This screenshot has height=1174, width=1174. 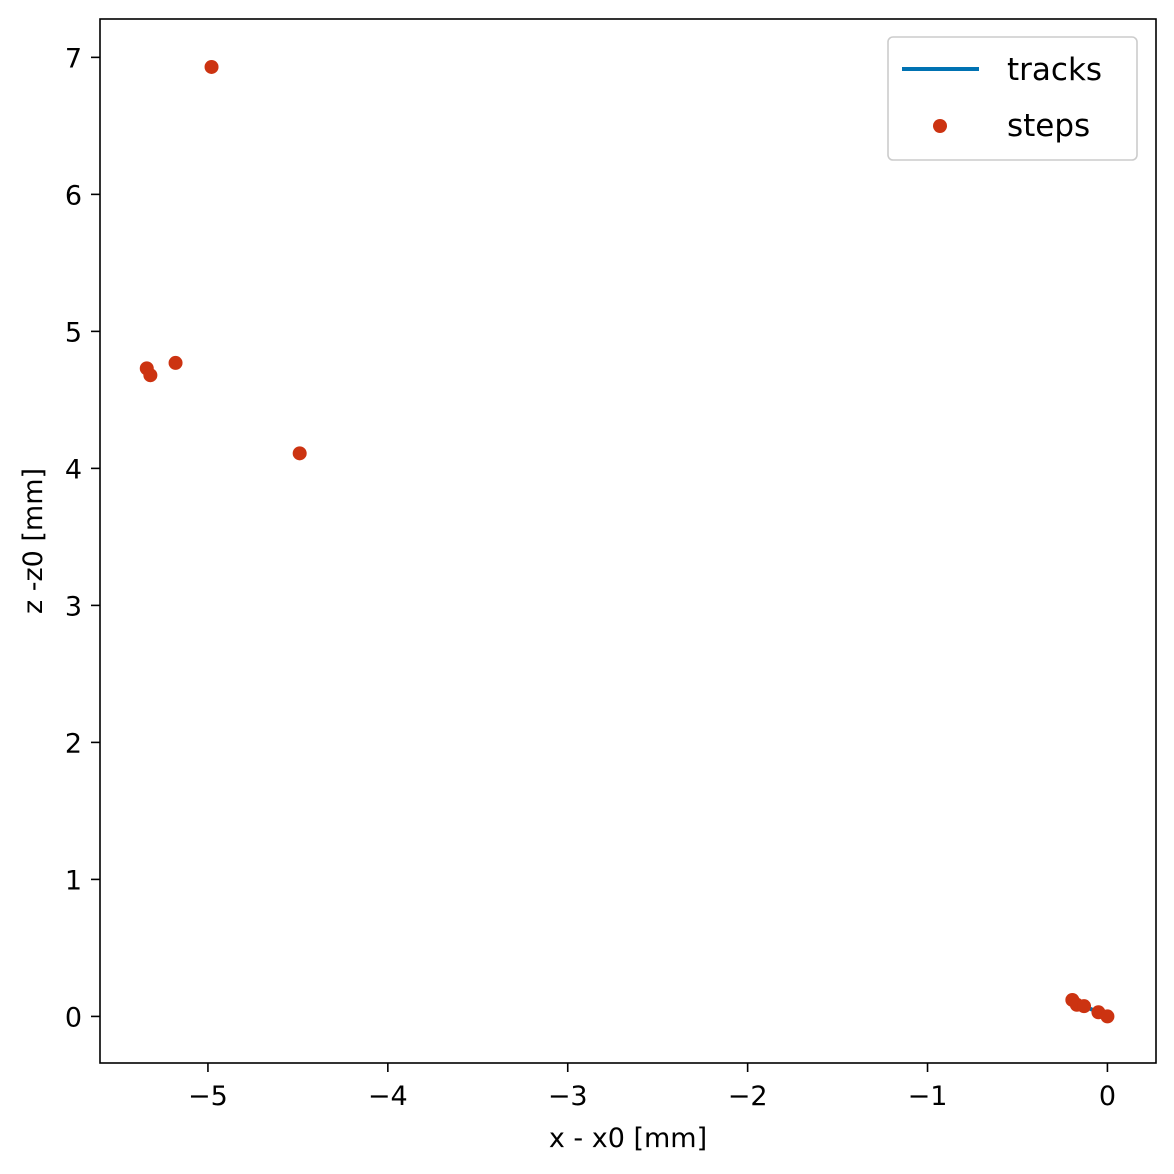 What do you see at coordinates (940, 126) in the screenshot?
I see `legend-swatch-steps` at bounding box center [940, 126].